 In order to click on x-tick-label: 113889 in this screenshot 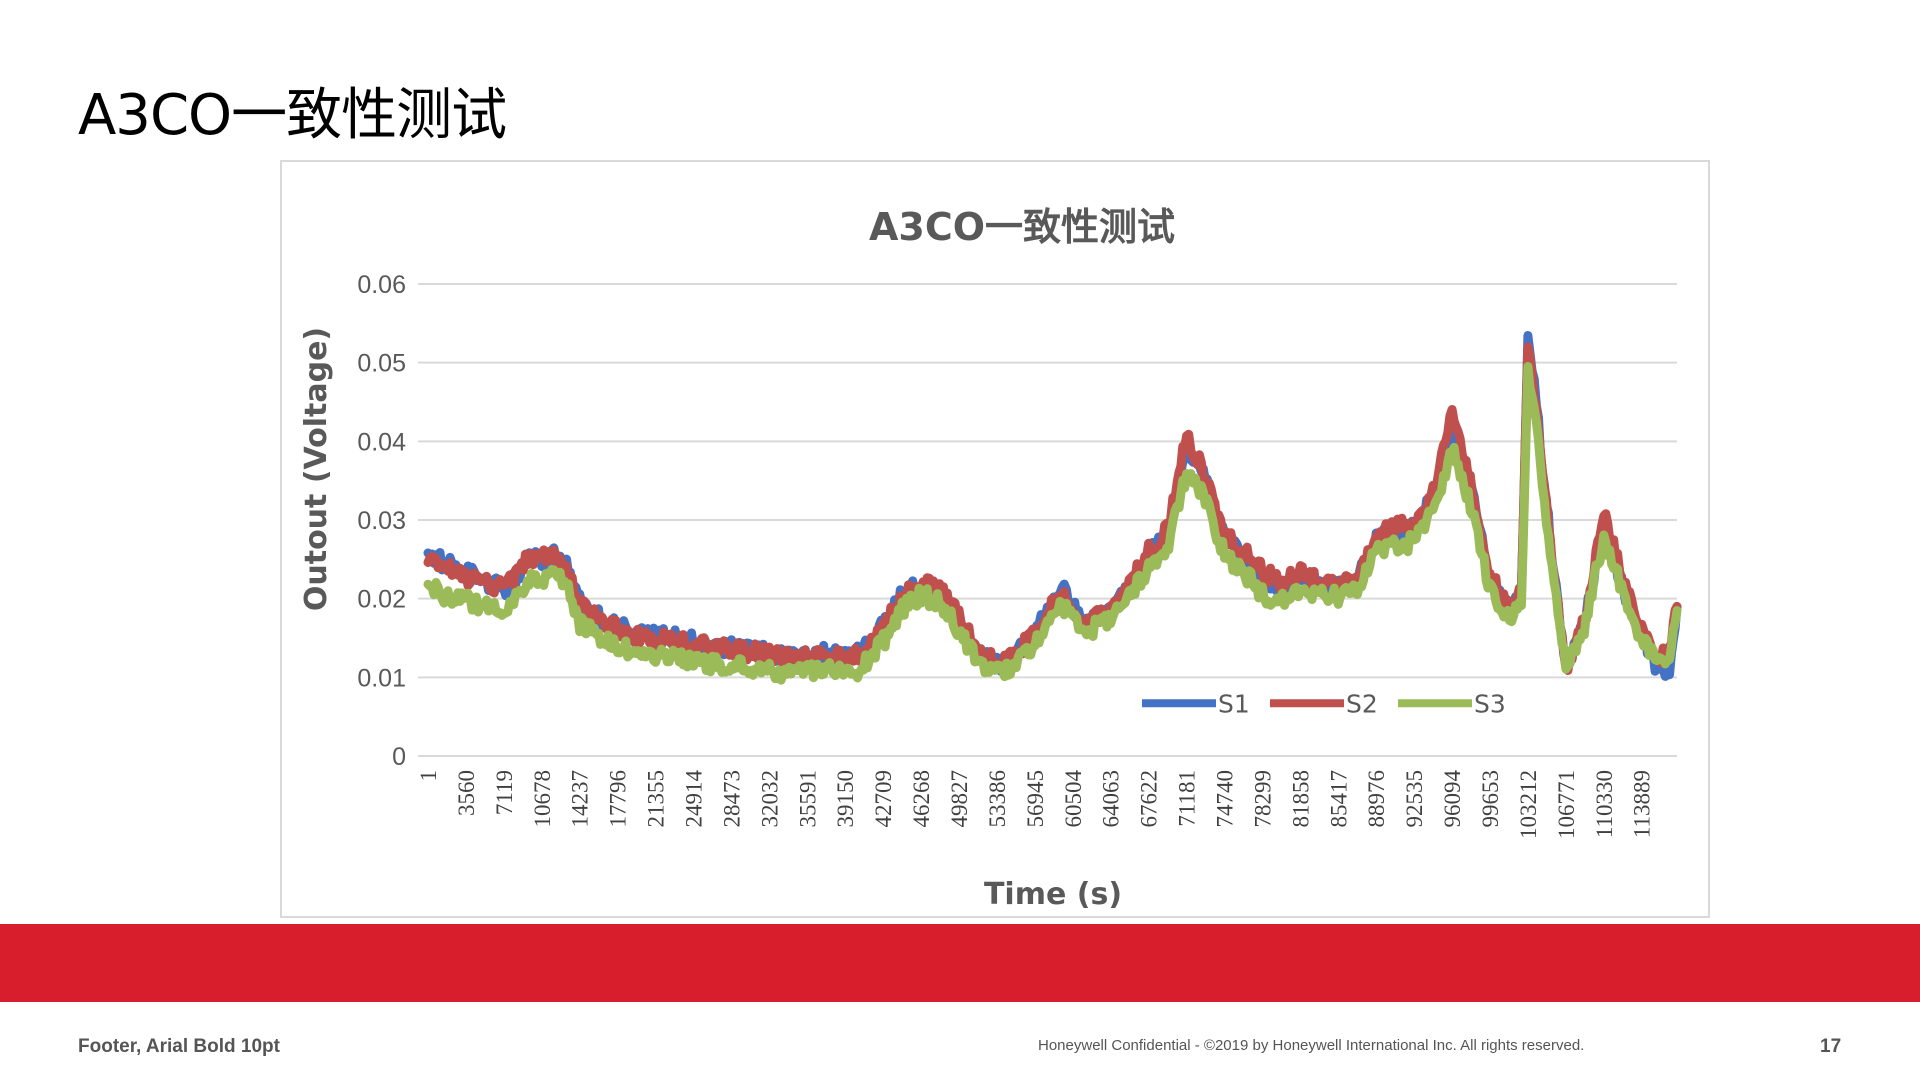, I will do `click(1642, 804)`.